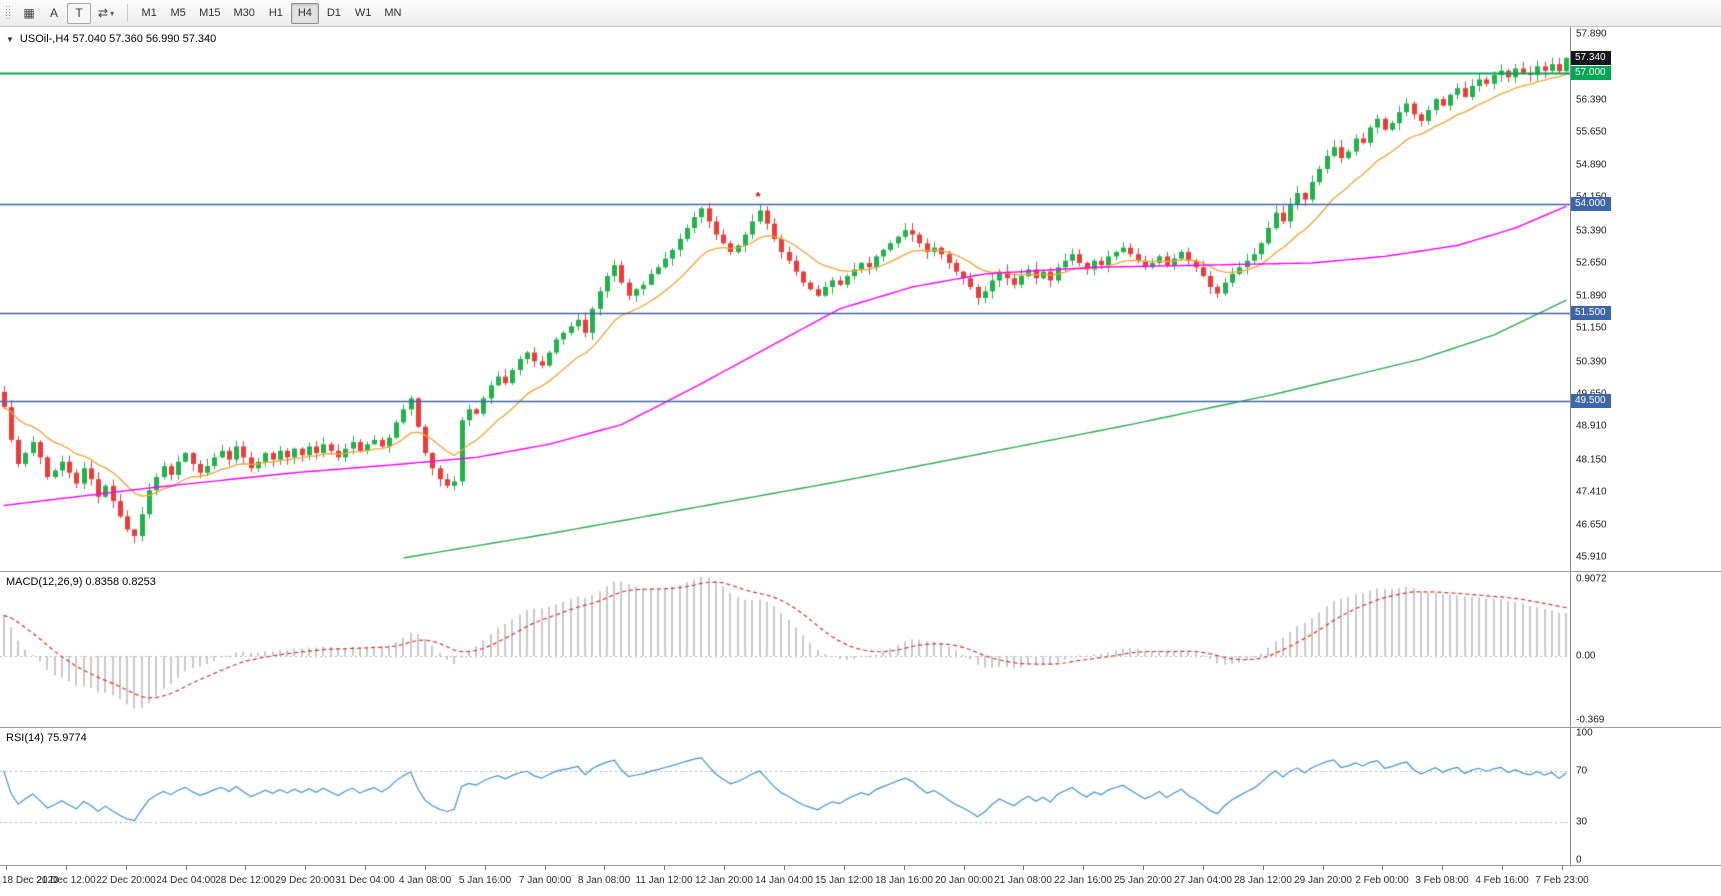  I want to click on text-tool-button: T, so click(79, 13).